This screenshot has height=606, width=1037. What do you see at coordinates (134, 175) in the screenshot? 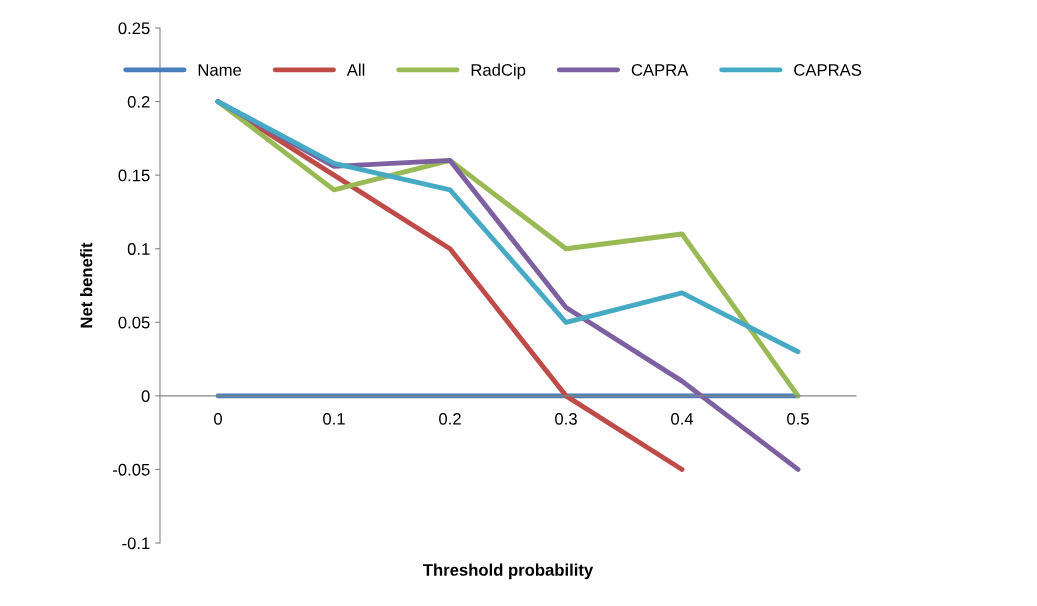
I see `y-tick-label: 0.15` at bounding box center [134, 175].